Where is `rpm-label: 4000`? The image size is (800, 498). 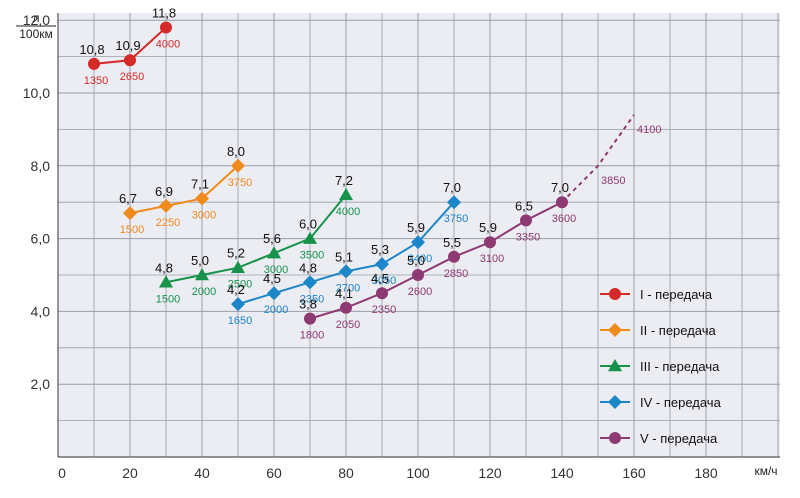
rpm-label: 4000 is located at coordinates (168, 44).